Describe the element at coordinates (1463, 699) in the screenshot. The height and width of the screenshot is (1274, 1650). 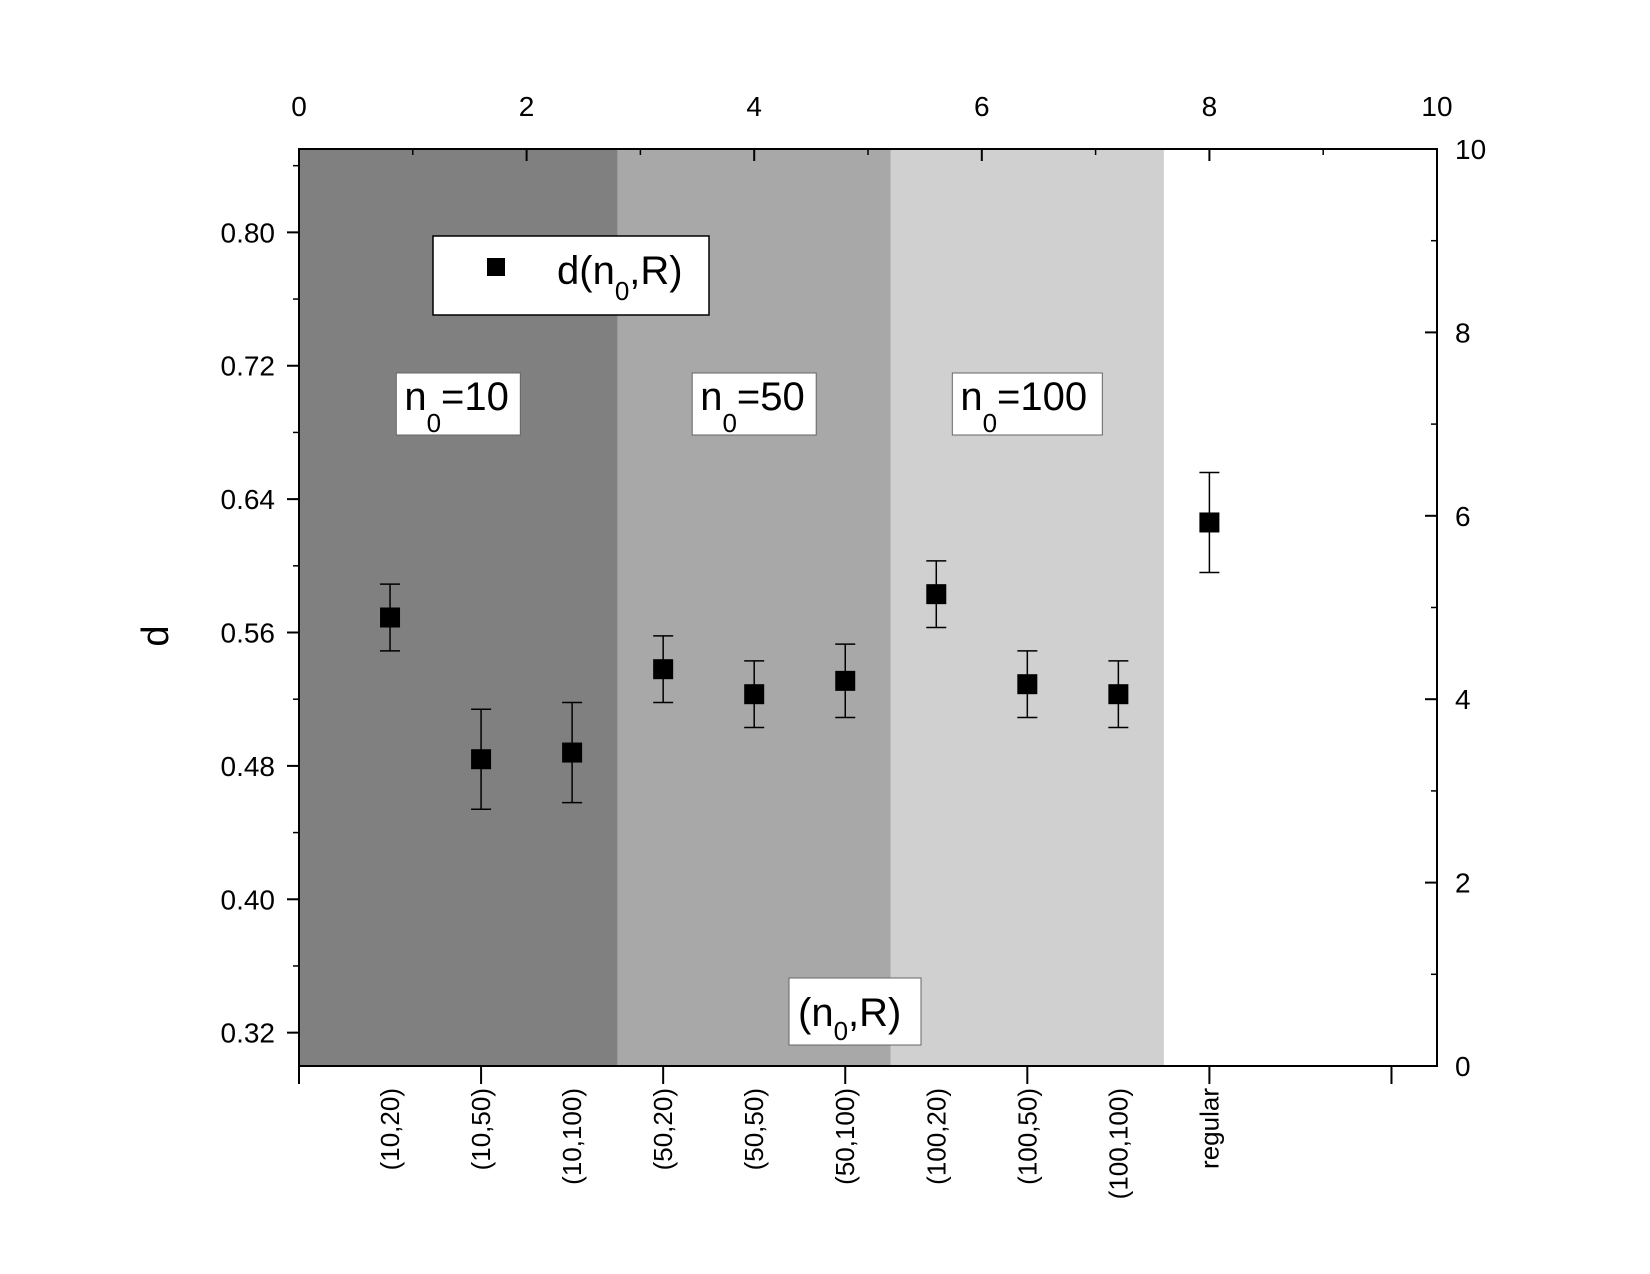
I see `right-tick-label: 4` at that location.